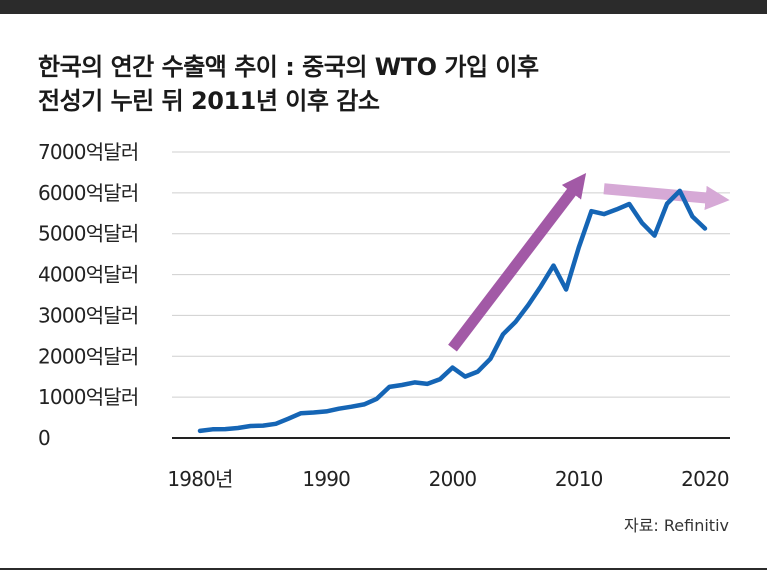  What do you see at coordinates (88, 275) in the screenshot?
I see `y-tick-label-4: 4000억달러` at bounding box center [88, 275].